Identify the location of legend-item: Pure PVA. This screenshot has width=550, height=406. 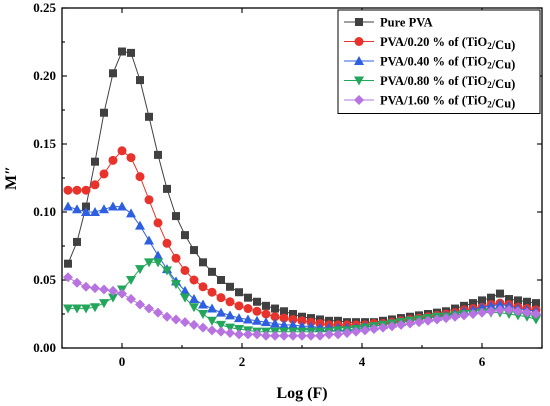
(388, 23).